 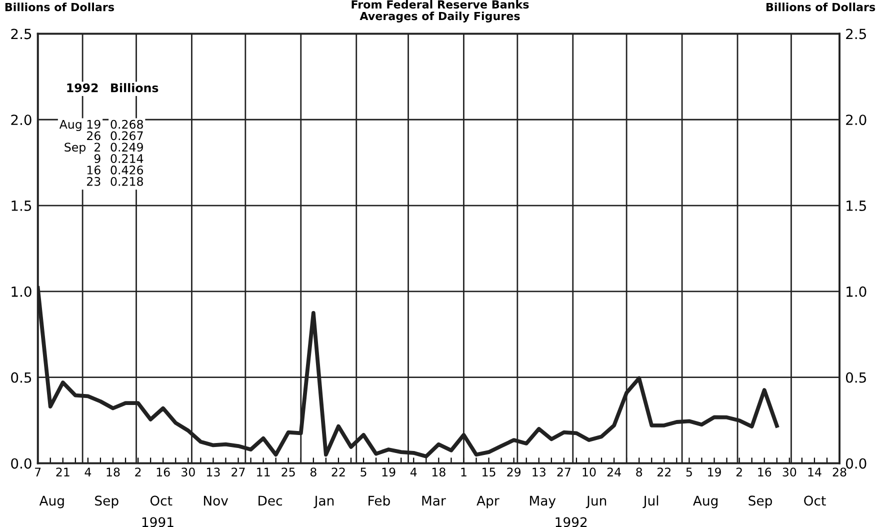 What do you see at coordinates (434, 501) in the screenshot?
I see `text: Mar` at bounding box center [434, 501].